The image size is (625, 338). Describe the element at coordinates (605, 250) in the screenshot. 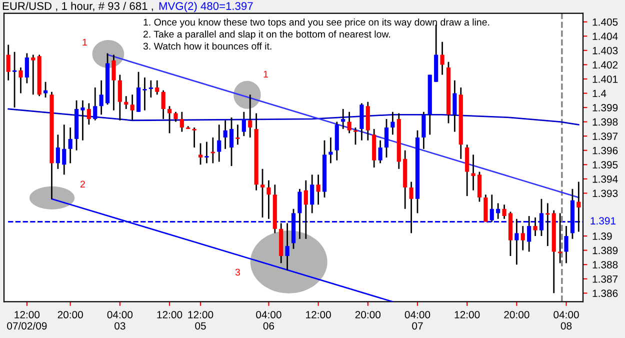

I see `y-tick-label: 1.389` at that location.